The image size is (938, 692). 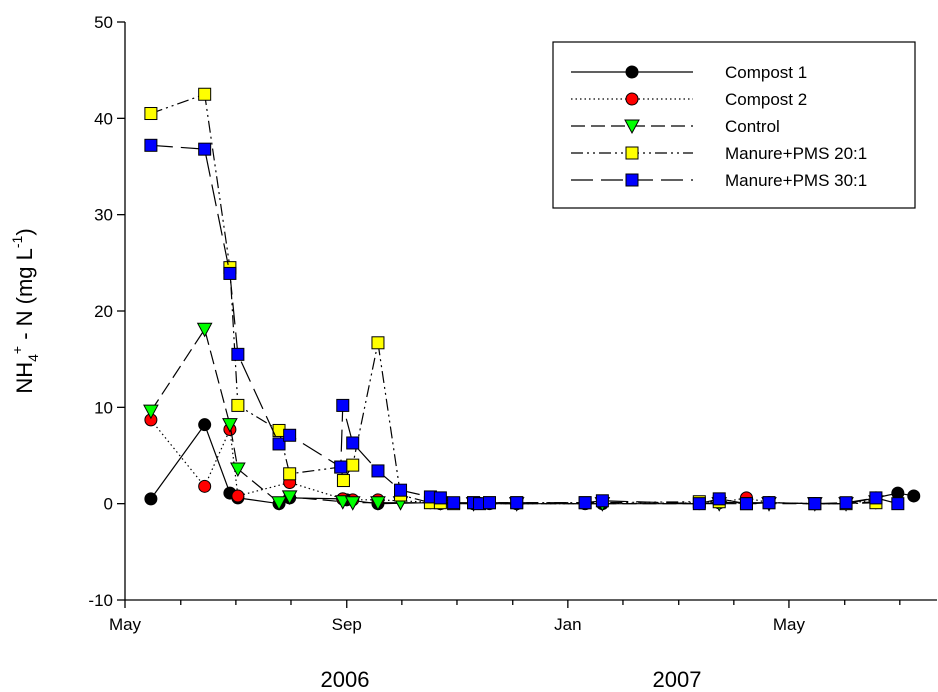 I want to click on y-label-part: -1, so click(x=17, y=241).